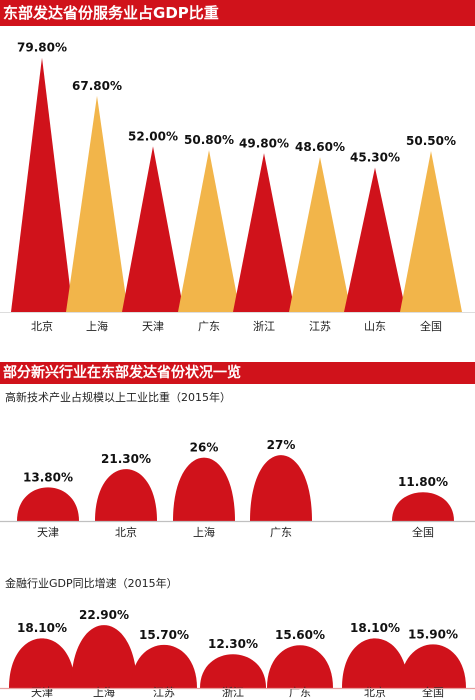  What do you see at coordinates (153, 326) in the screenshot?
I see `chart1-category-label-2: 天津` at bounding box center [153, 326].